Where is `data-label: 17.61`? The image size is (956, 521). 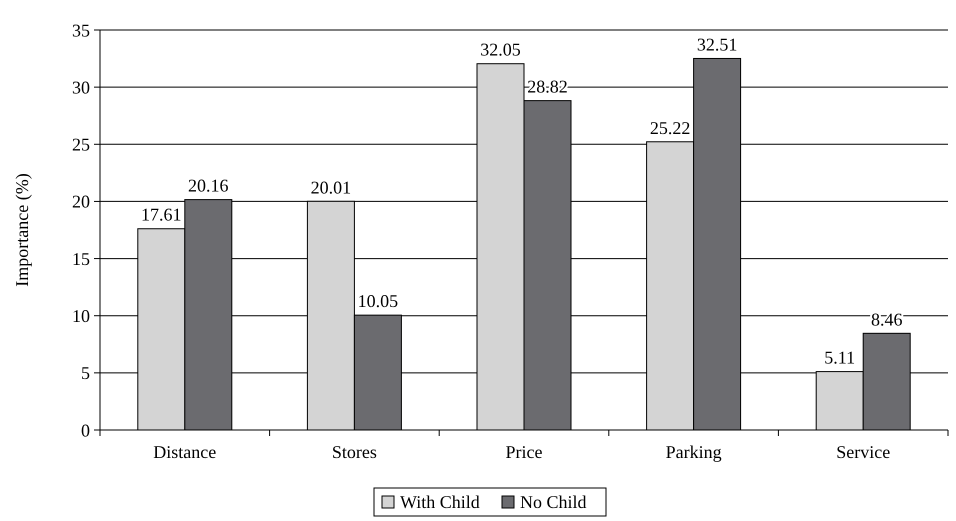 data-label: 17.61 is located at coordinates (161, 214).